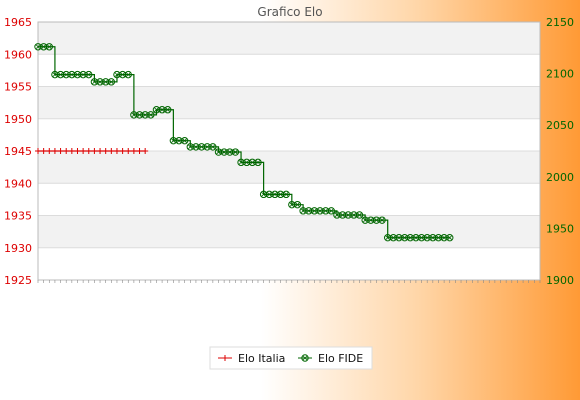 This screenshot has height=400, width=580. What do you see at coordinates (291, 358) in the screenshot?
I see `legend-box` at bounding box center [291, 358].